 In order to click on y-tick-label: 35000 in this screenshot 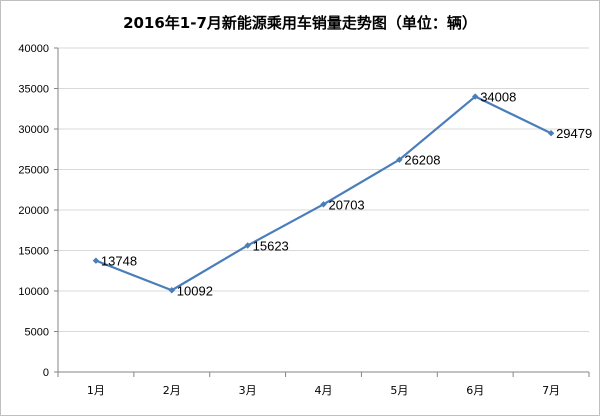, I will do `click(33, 90)`.